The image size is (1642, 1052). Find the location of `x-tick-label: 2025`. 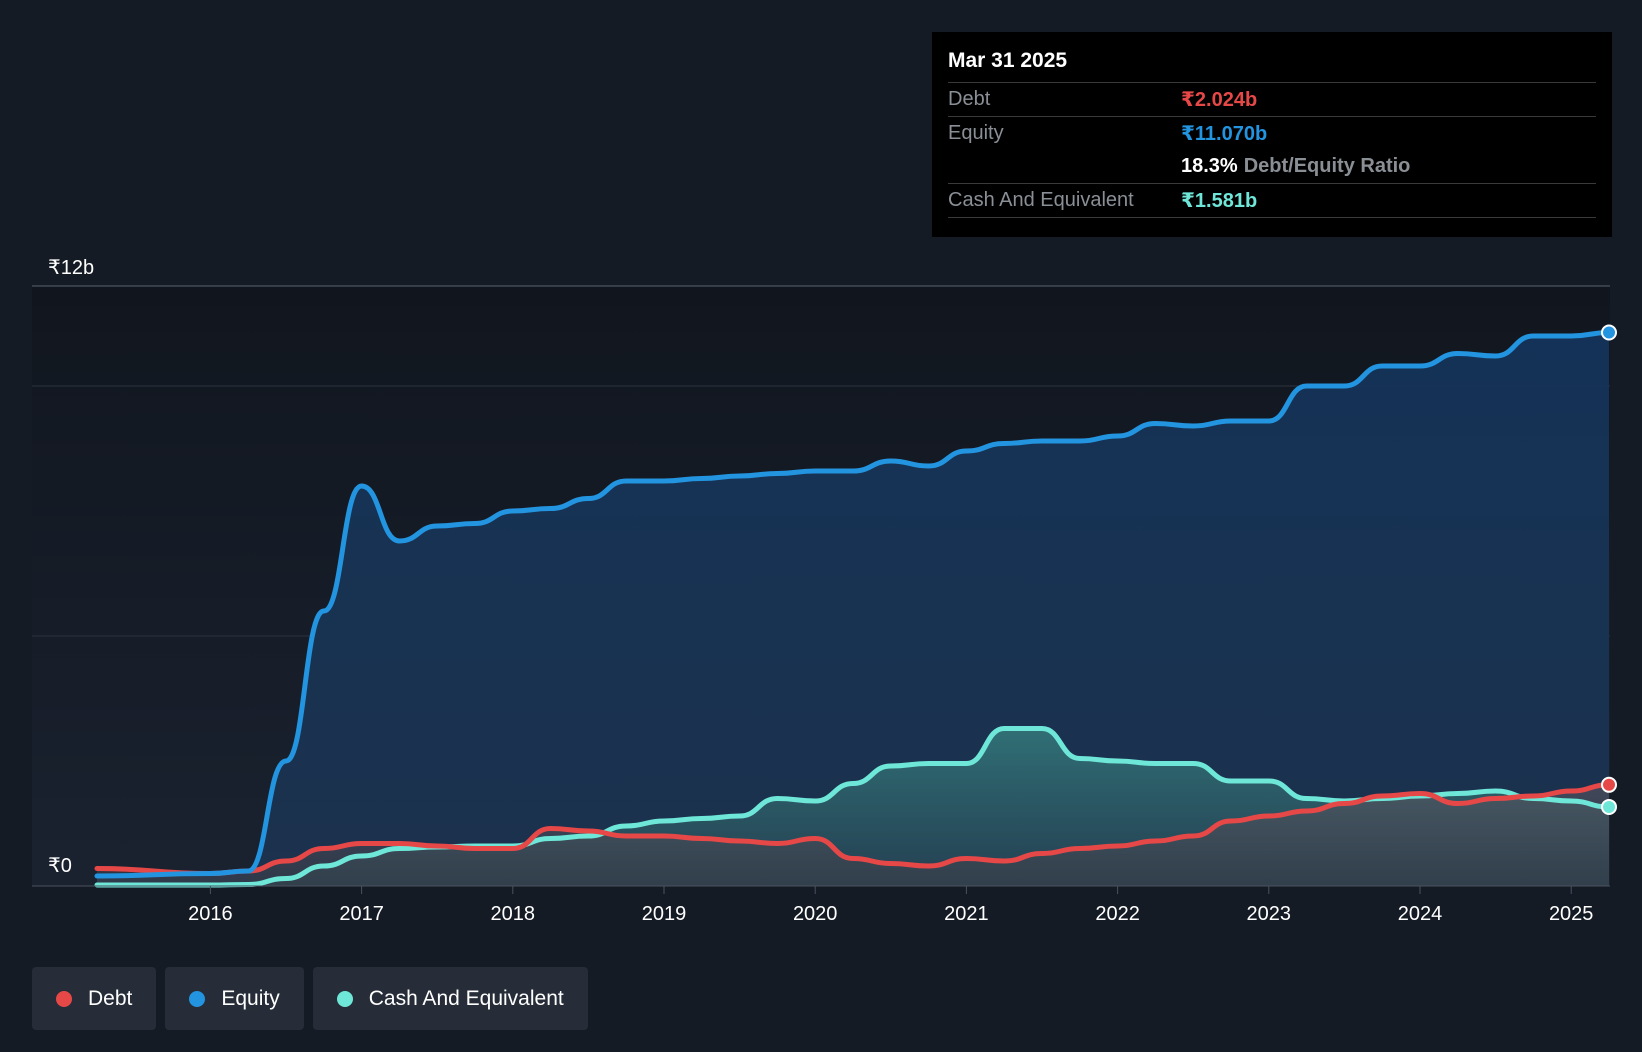

x-tick-label: 2025 is located at coordinates (1571, 914).